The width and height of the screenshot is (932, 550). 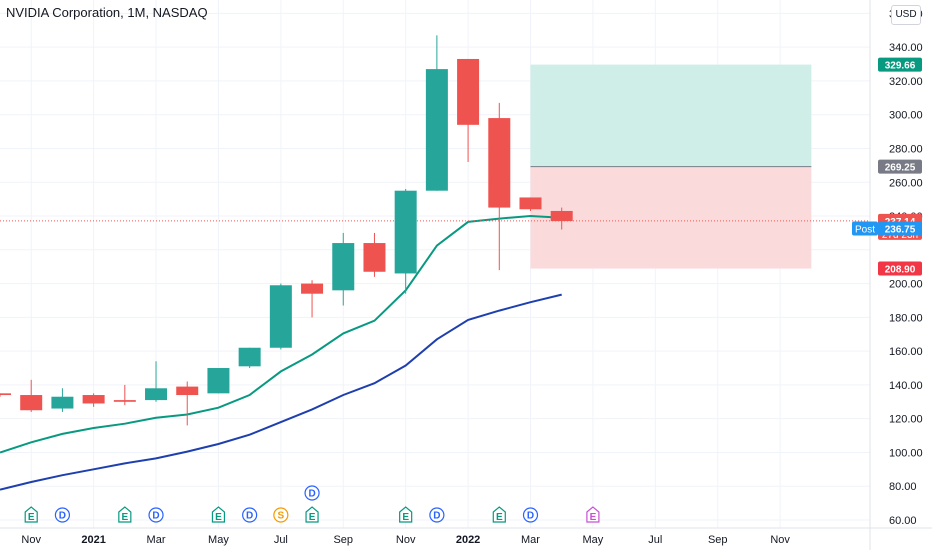 I want to click on y-tick-label: 200.00, so click(x=906, y=285).